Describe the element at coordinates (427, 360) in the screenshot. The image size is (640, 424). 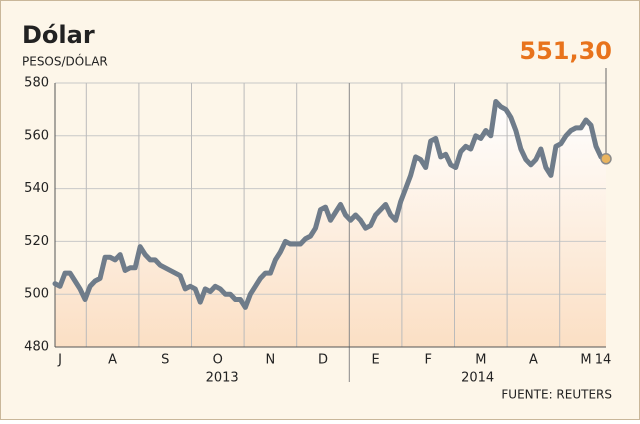
I see `x-tick-label: F` at that location.